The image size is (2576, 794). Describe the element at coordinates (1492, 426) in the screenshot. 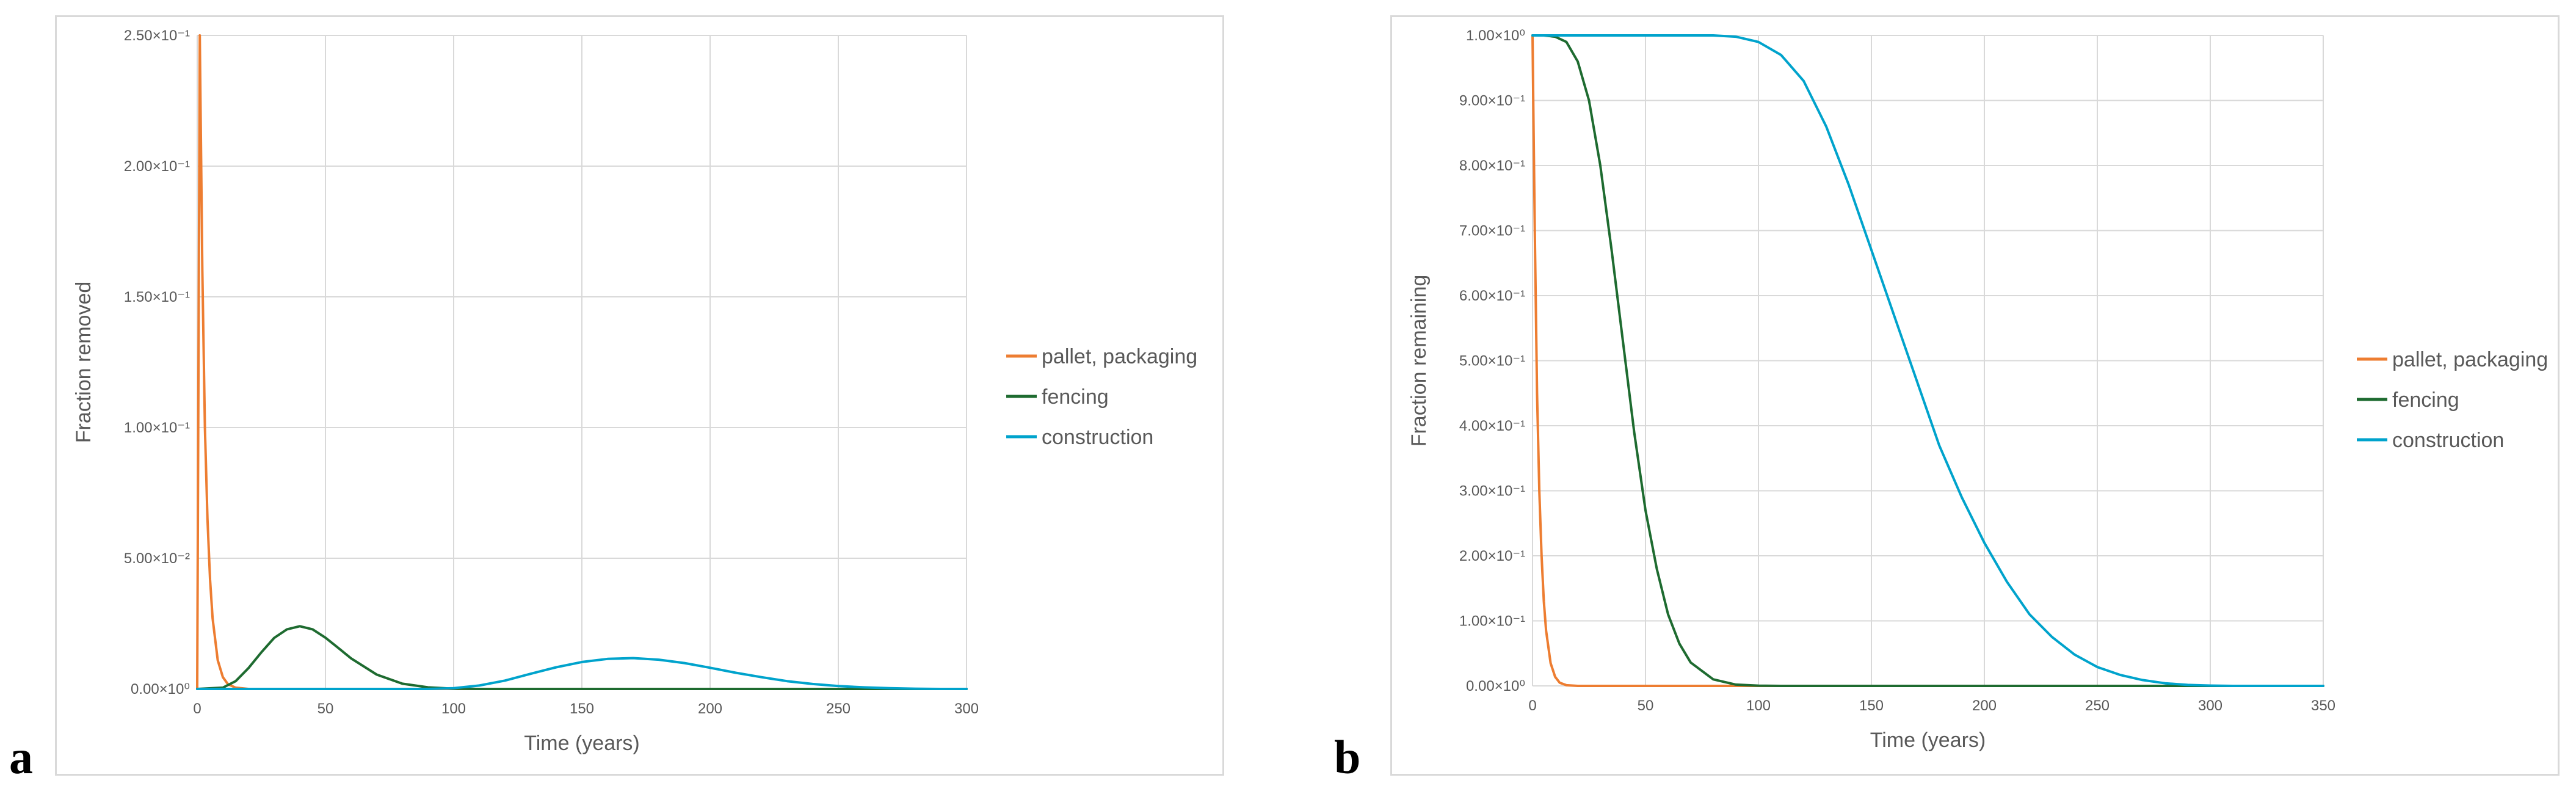

I see `chart-b-y-tick-label: 4.00×10⁻¹` at that location.